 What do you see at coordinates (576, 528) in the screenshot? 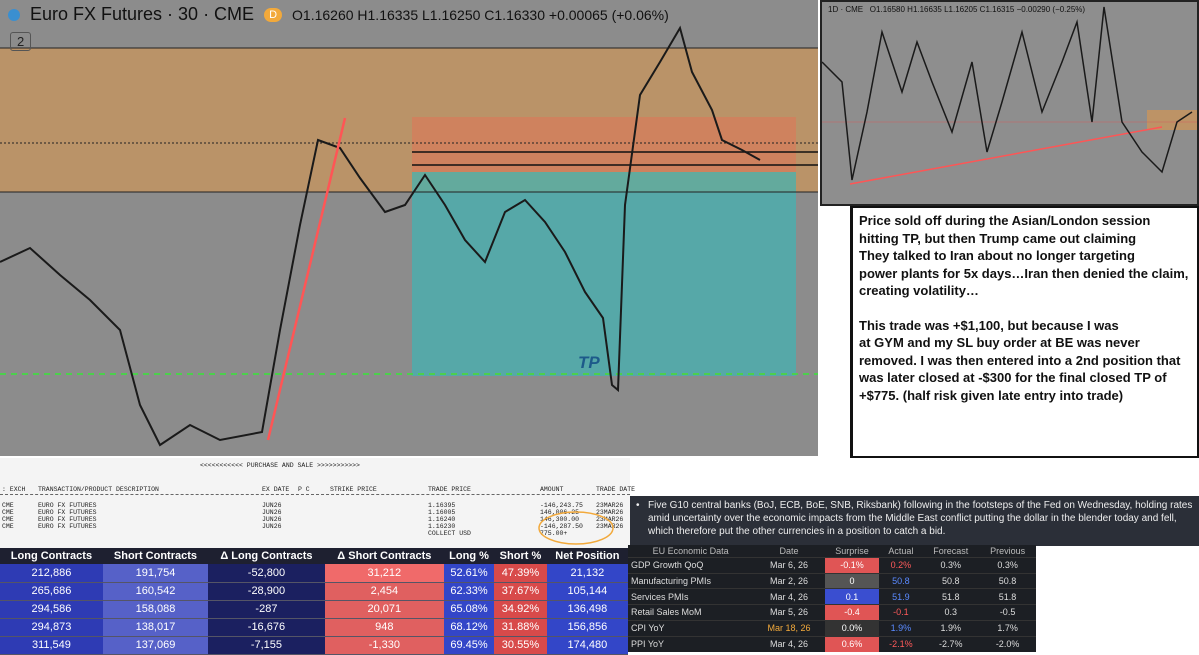
I see `highlight-circle` at bounding box center [576, 528].